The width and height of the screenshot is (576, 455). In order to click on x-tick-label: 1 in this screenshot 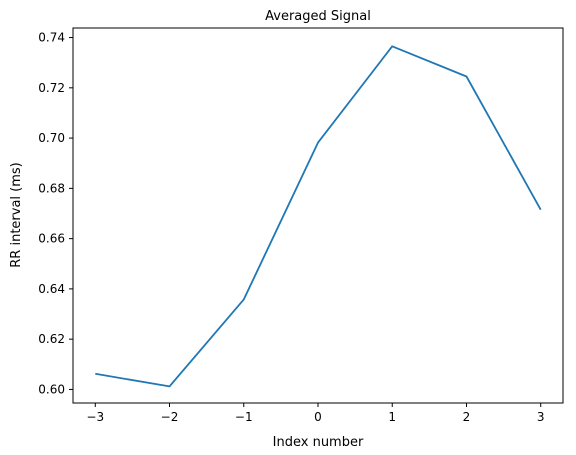, I will do `click(392, 417)`.